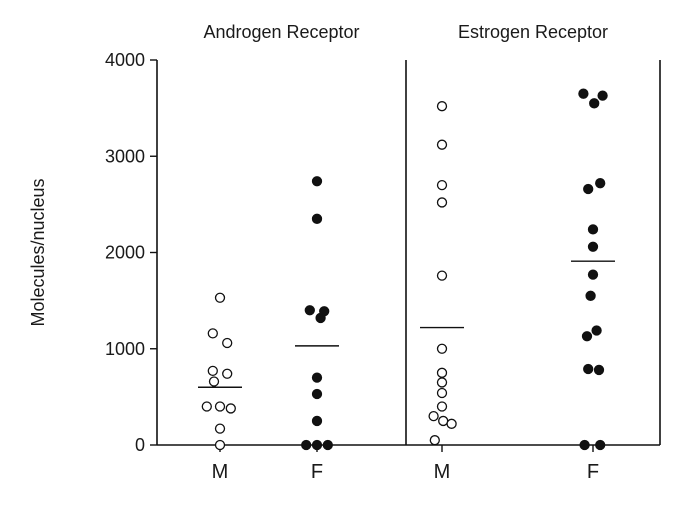  What do you see at coordinates (533, 32) in the screenshot?
I see `panel-title: Estrogen Receptor` at bounding box center [533, 32].